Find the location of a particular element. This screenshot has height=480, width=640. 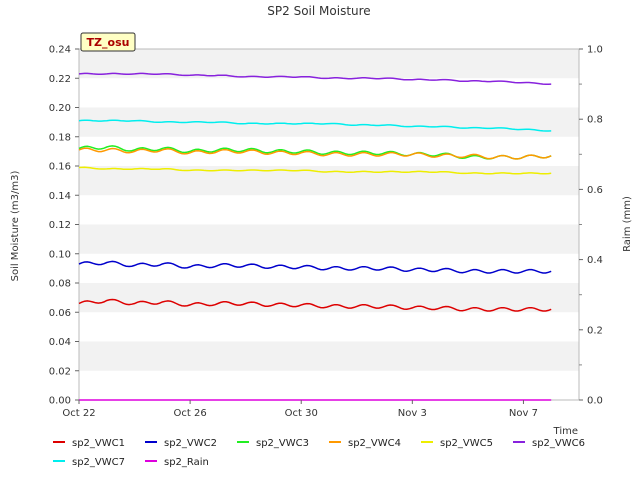

y-tick-label: 0.10 is located at coordinates (60, 254).